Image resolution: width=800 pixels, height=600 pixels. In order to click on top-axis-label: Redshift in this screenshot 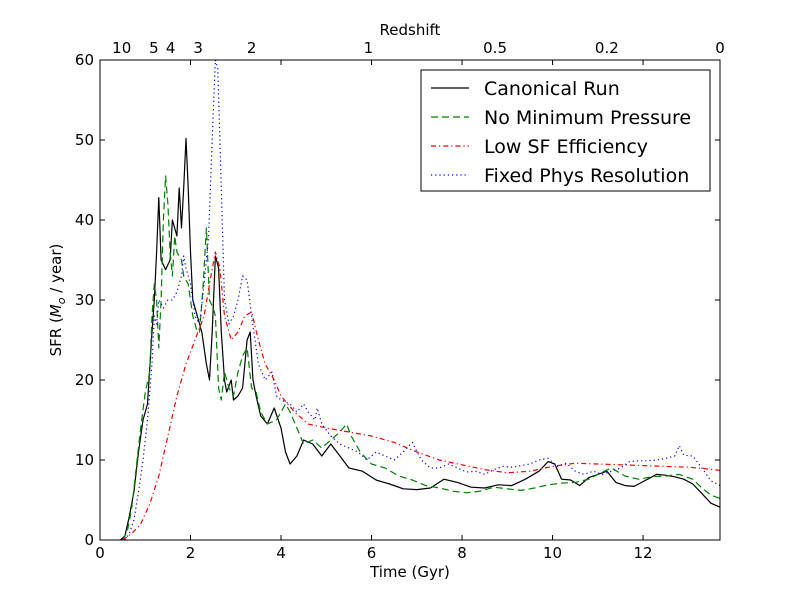, I will do `click(410, 30)`.